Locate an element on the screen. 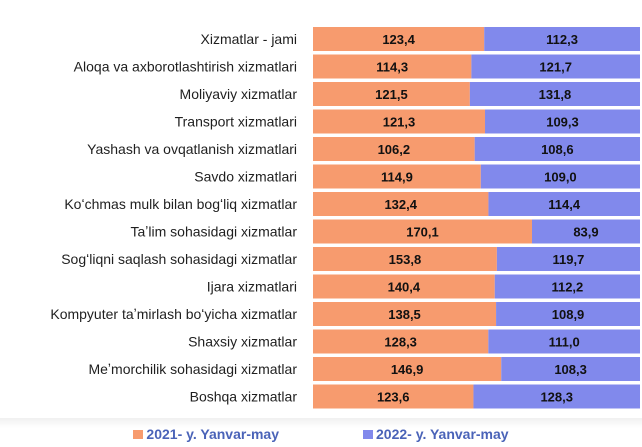 This screenshot has width=642, height=447. value-label-2022: 108,3 is located at coordinates (570, 369).